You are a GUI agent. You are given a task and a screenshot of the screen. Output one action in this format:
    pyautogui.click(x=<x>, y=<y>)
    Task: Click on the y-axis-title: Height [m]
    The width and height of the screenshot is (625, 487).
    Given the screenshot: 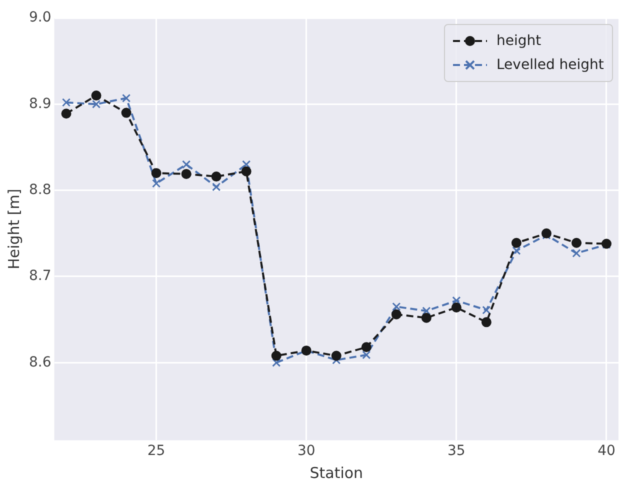 What is the action you would take?
    pyautogui.click(x=13, y=229)
    